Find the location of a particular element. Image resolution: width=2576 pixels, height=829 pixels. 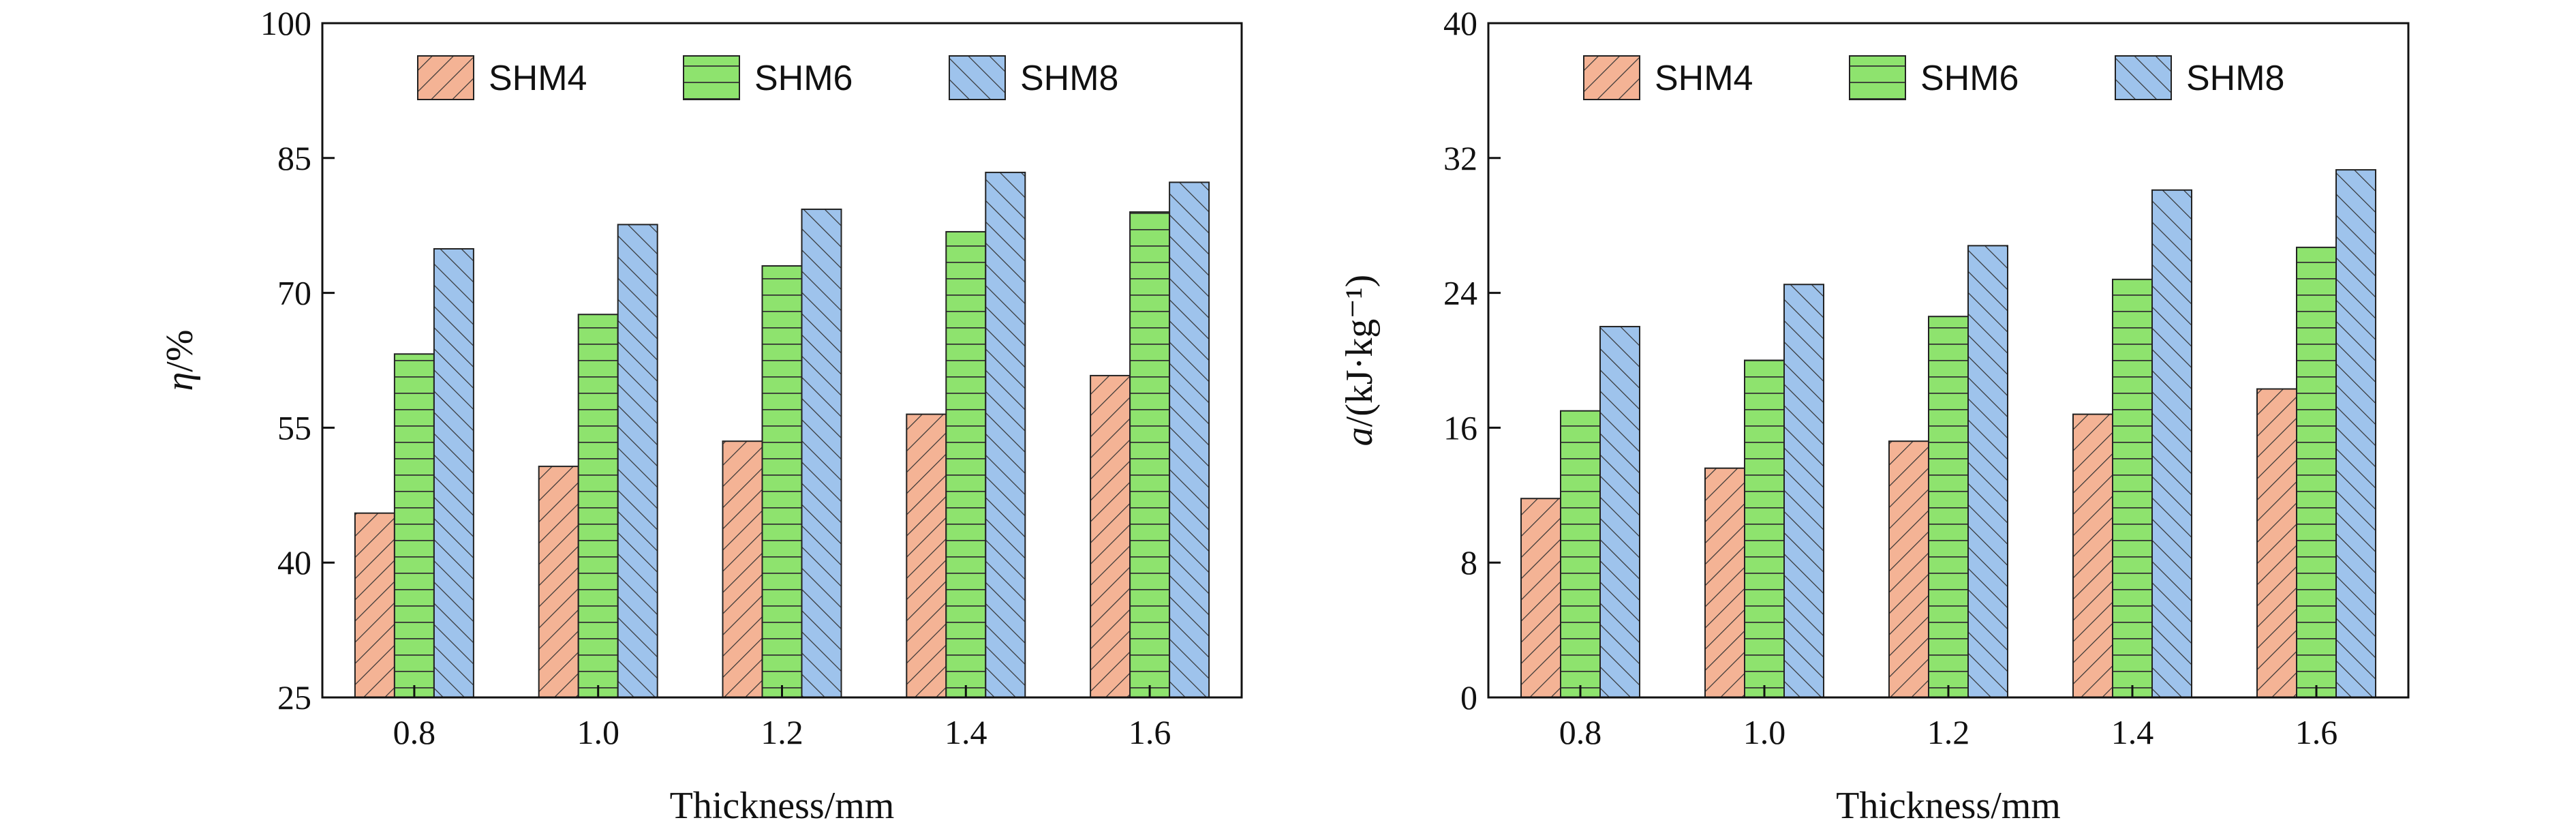

y-tick-label: 16 is located at coordinates (1460, 427).